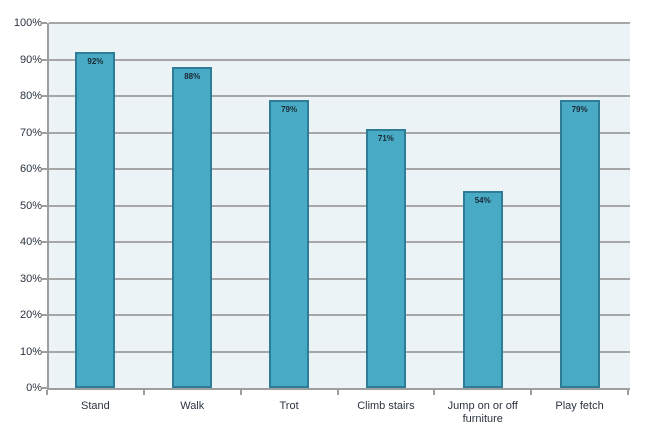 The width and height of the screenshot is (647, 432). Describe the element at coordinates (482, 412) in the screenshot. I see `x-axis-tick-label: Jump on or off furniture` at that location.